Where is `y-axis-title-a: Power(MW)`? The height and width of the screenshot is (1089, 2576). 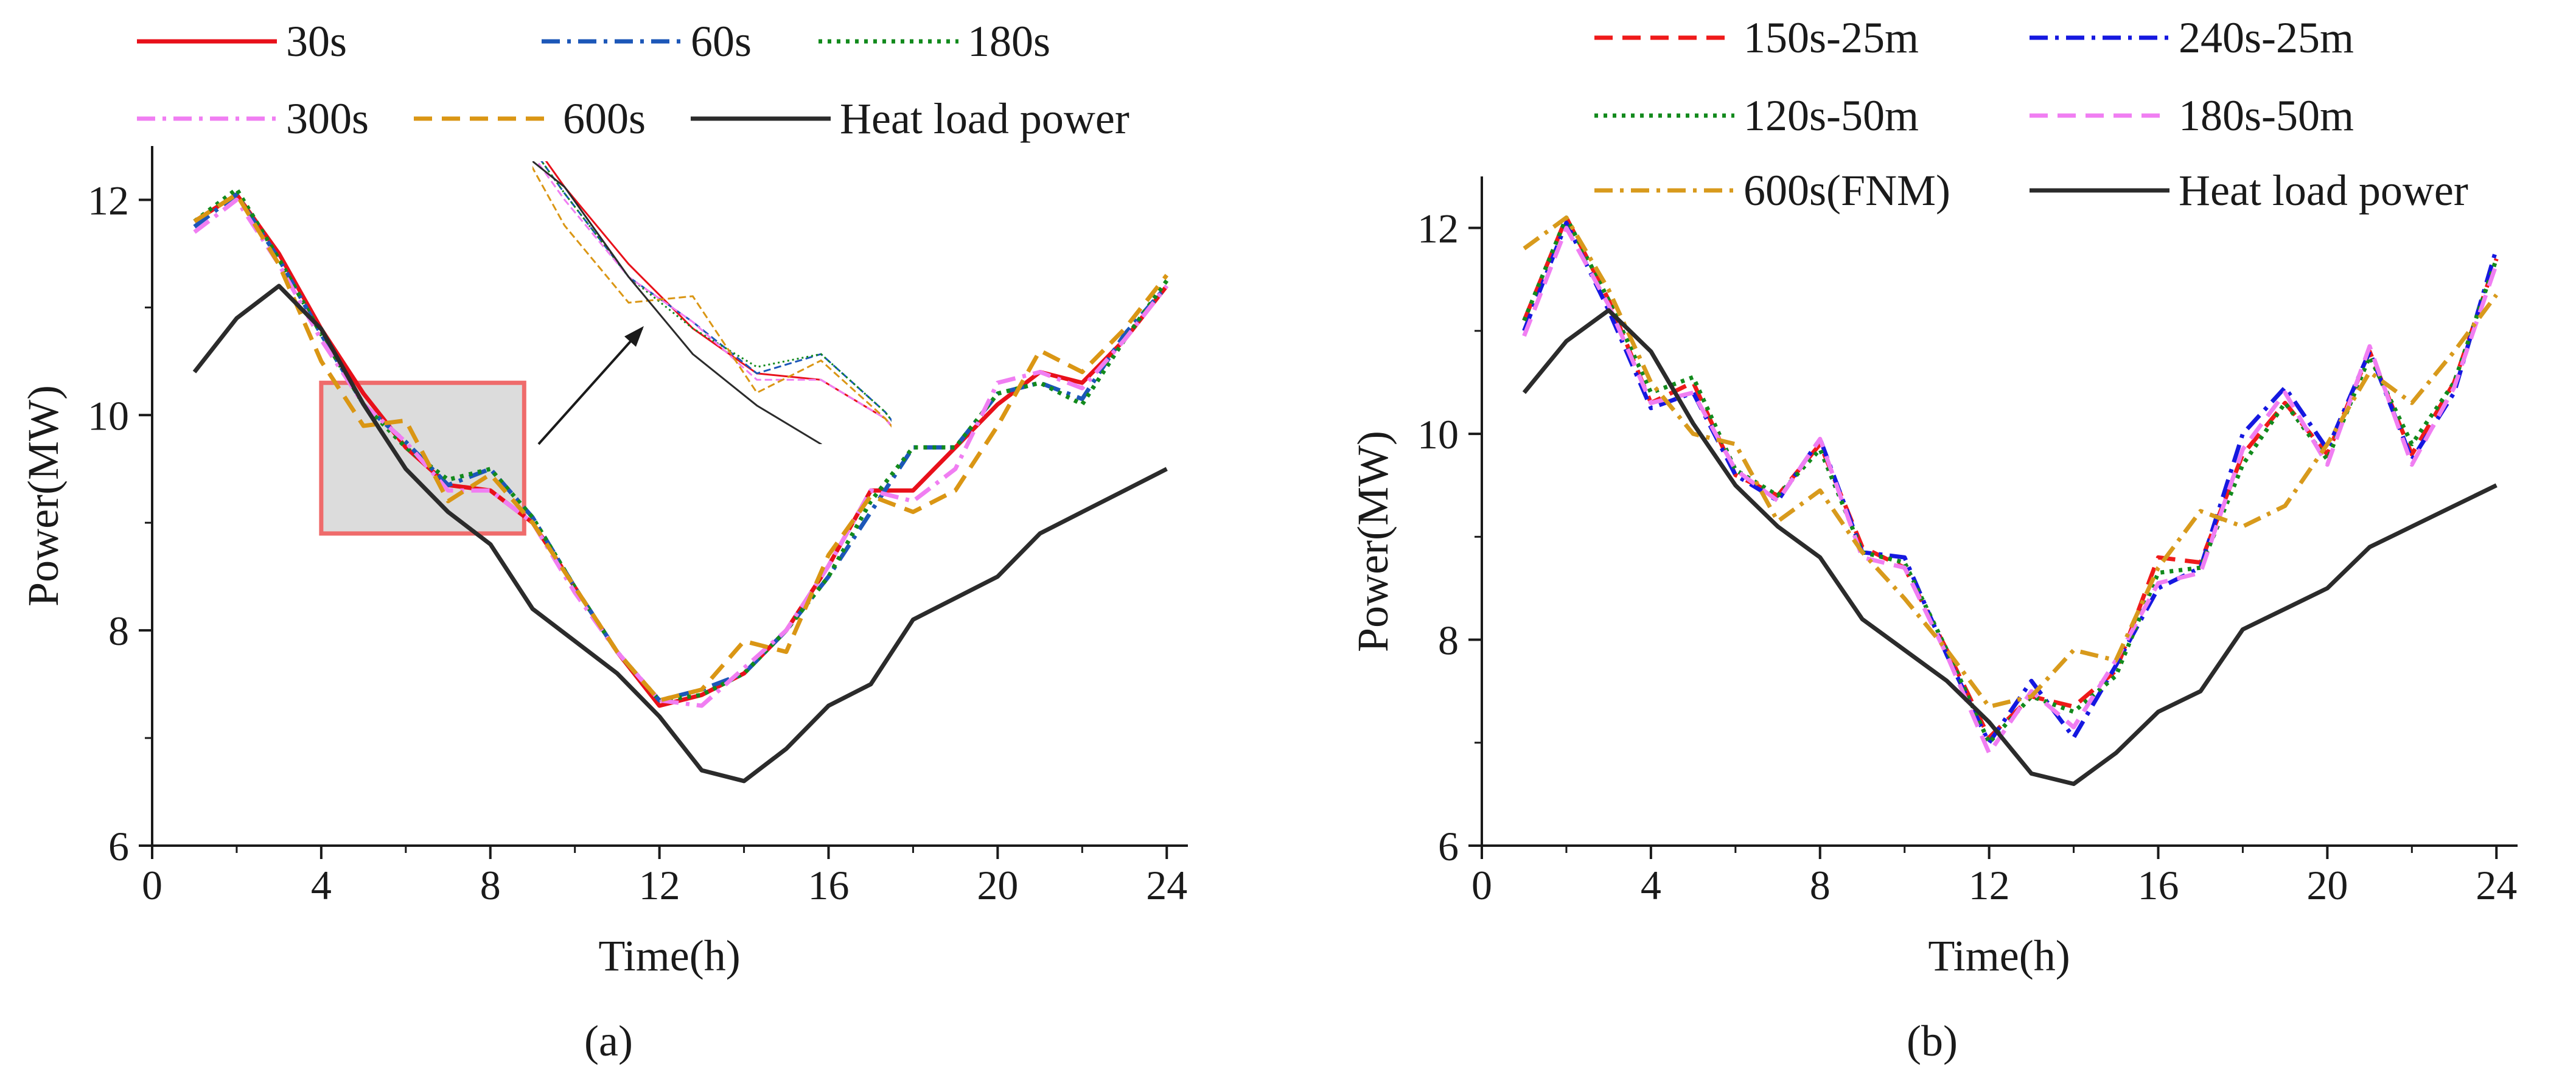 y-axis-title-a: Power(MW) is located at coordinates (43, 496).